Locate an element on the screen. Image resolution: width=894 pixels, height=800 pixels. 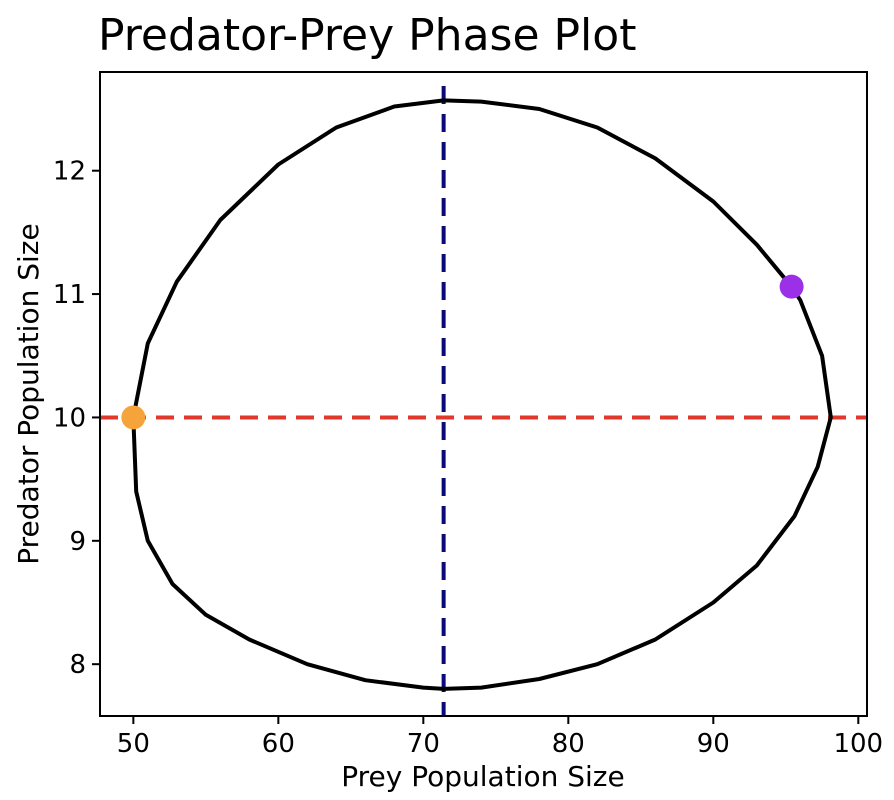
x-tick-label: 100 is located at coordinates (858, 744).